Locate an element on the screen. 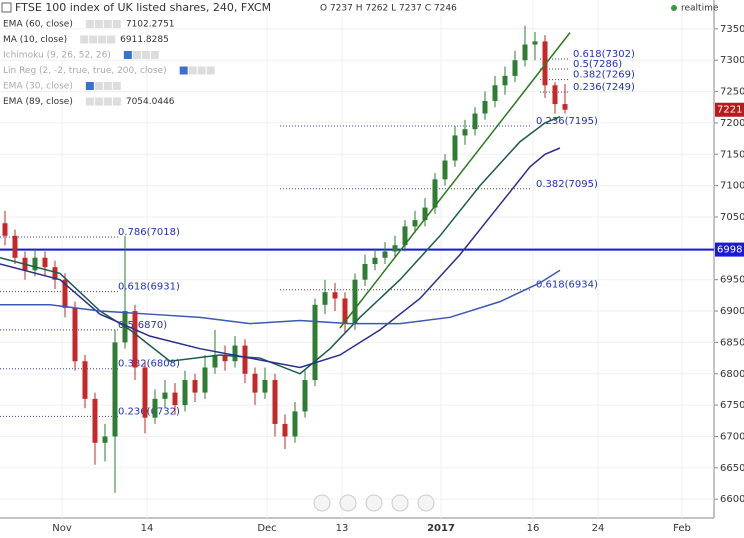 The width and height of the screenshot is (744, 538). indicator-value: 7054.0446 is located at coordinates (150, 102).